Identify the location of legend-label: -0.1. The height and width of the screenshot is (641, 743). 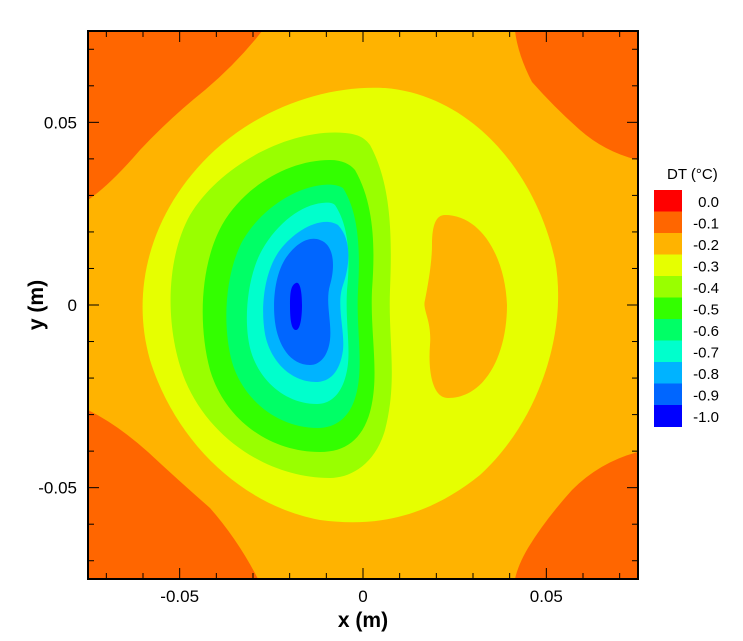
(706, 224).